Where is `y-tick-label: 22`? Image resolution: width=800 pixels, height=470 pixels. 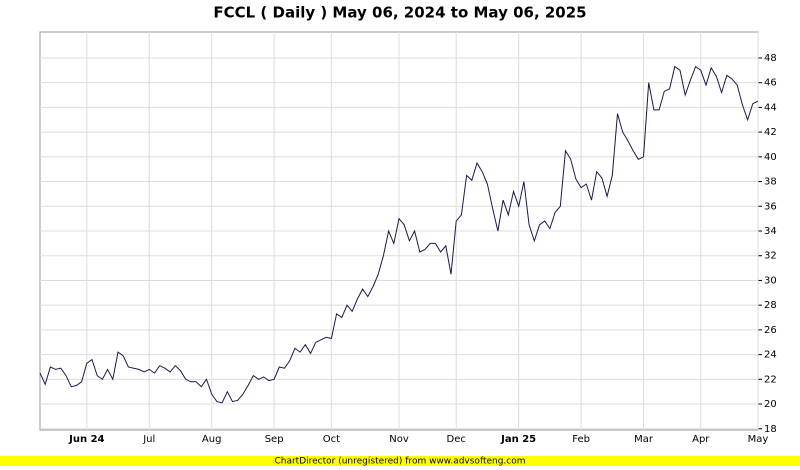 y-tick-label: 22 is located at coordinates (770, 379).